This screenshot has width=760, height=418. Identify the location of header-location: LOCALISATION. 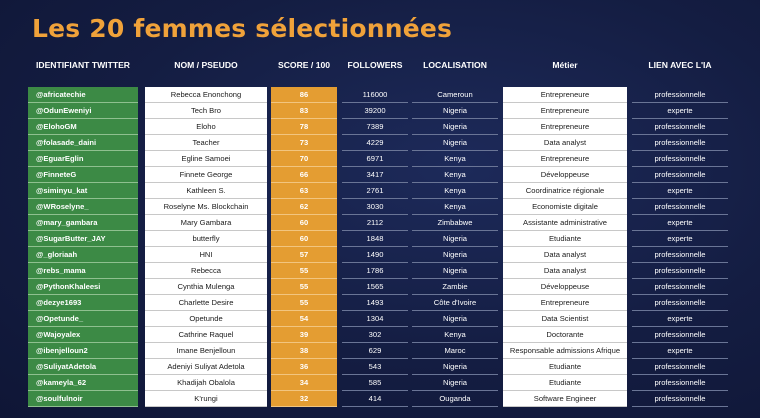
(455, 65).